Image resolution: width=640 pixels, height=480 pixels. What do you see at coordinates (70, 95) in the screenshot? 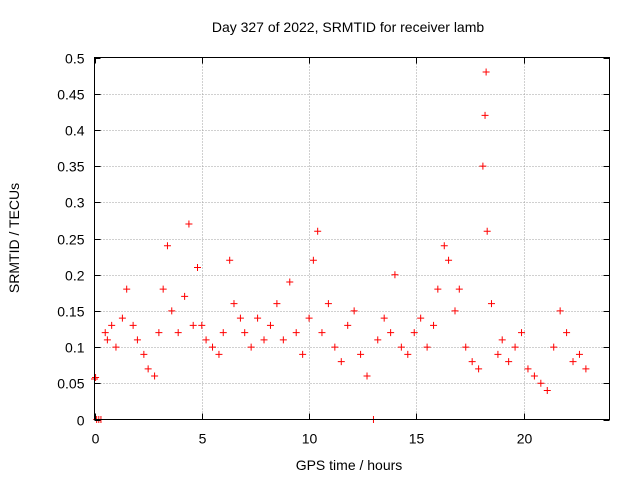
I see `y-tick-label: 0.45` at bounding box center [70, 95].